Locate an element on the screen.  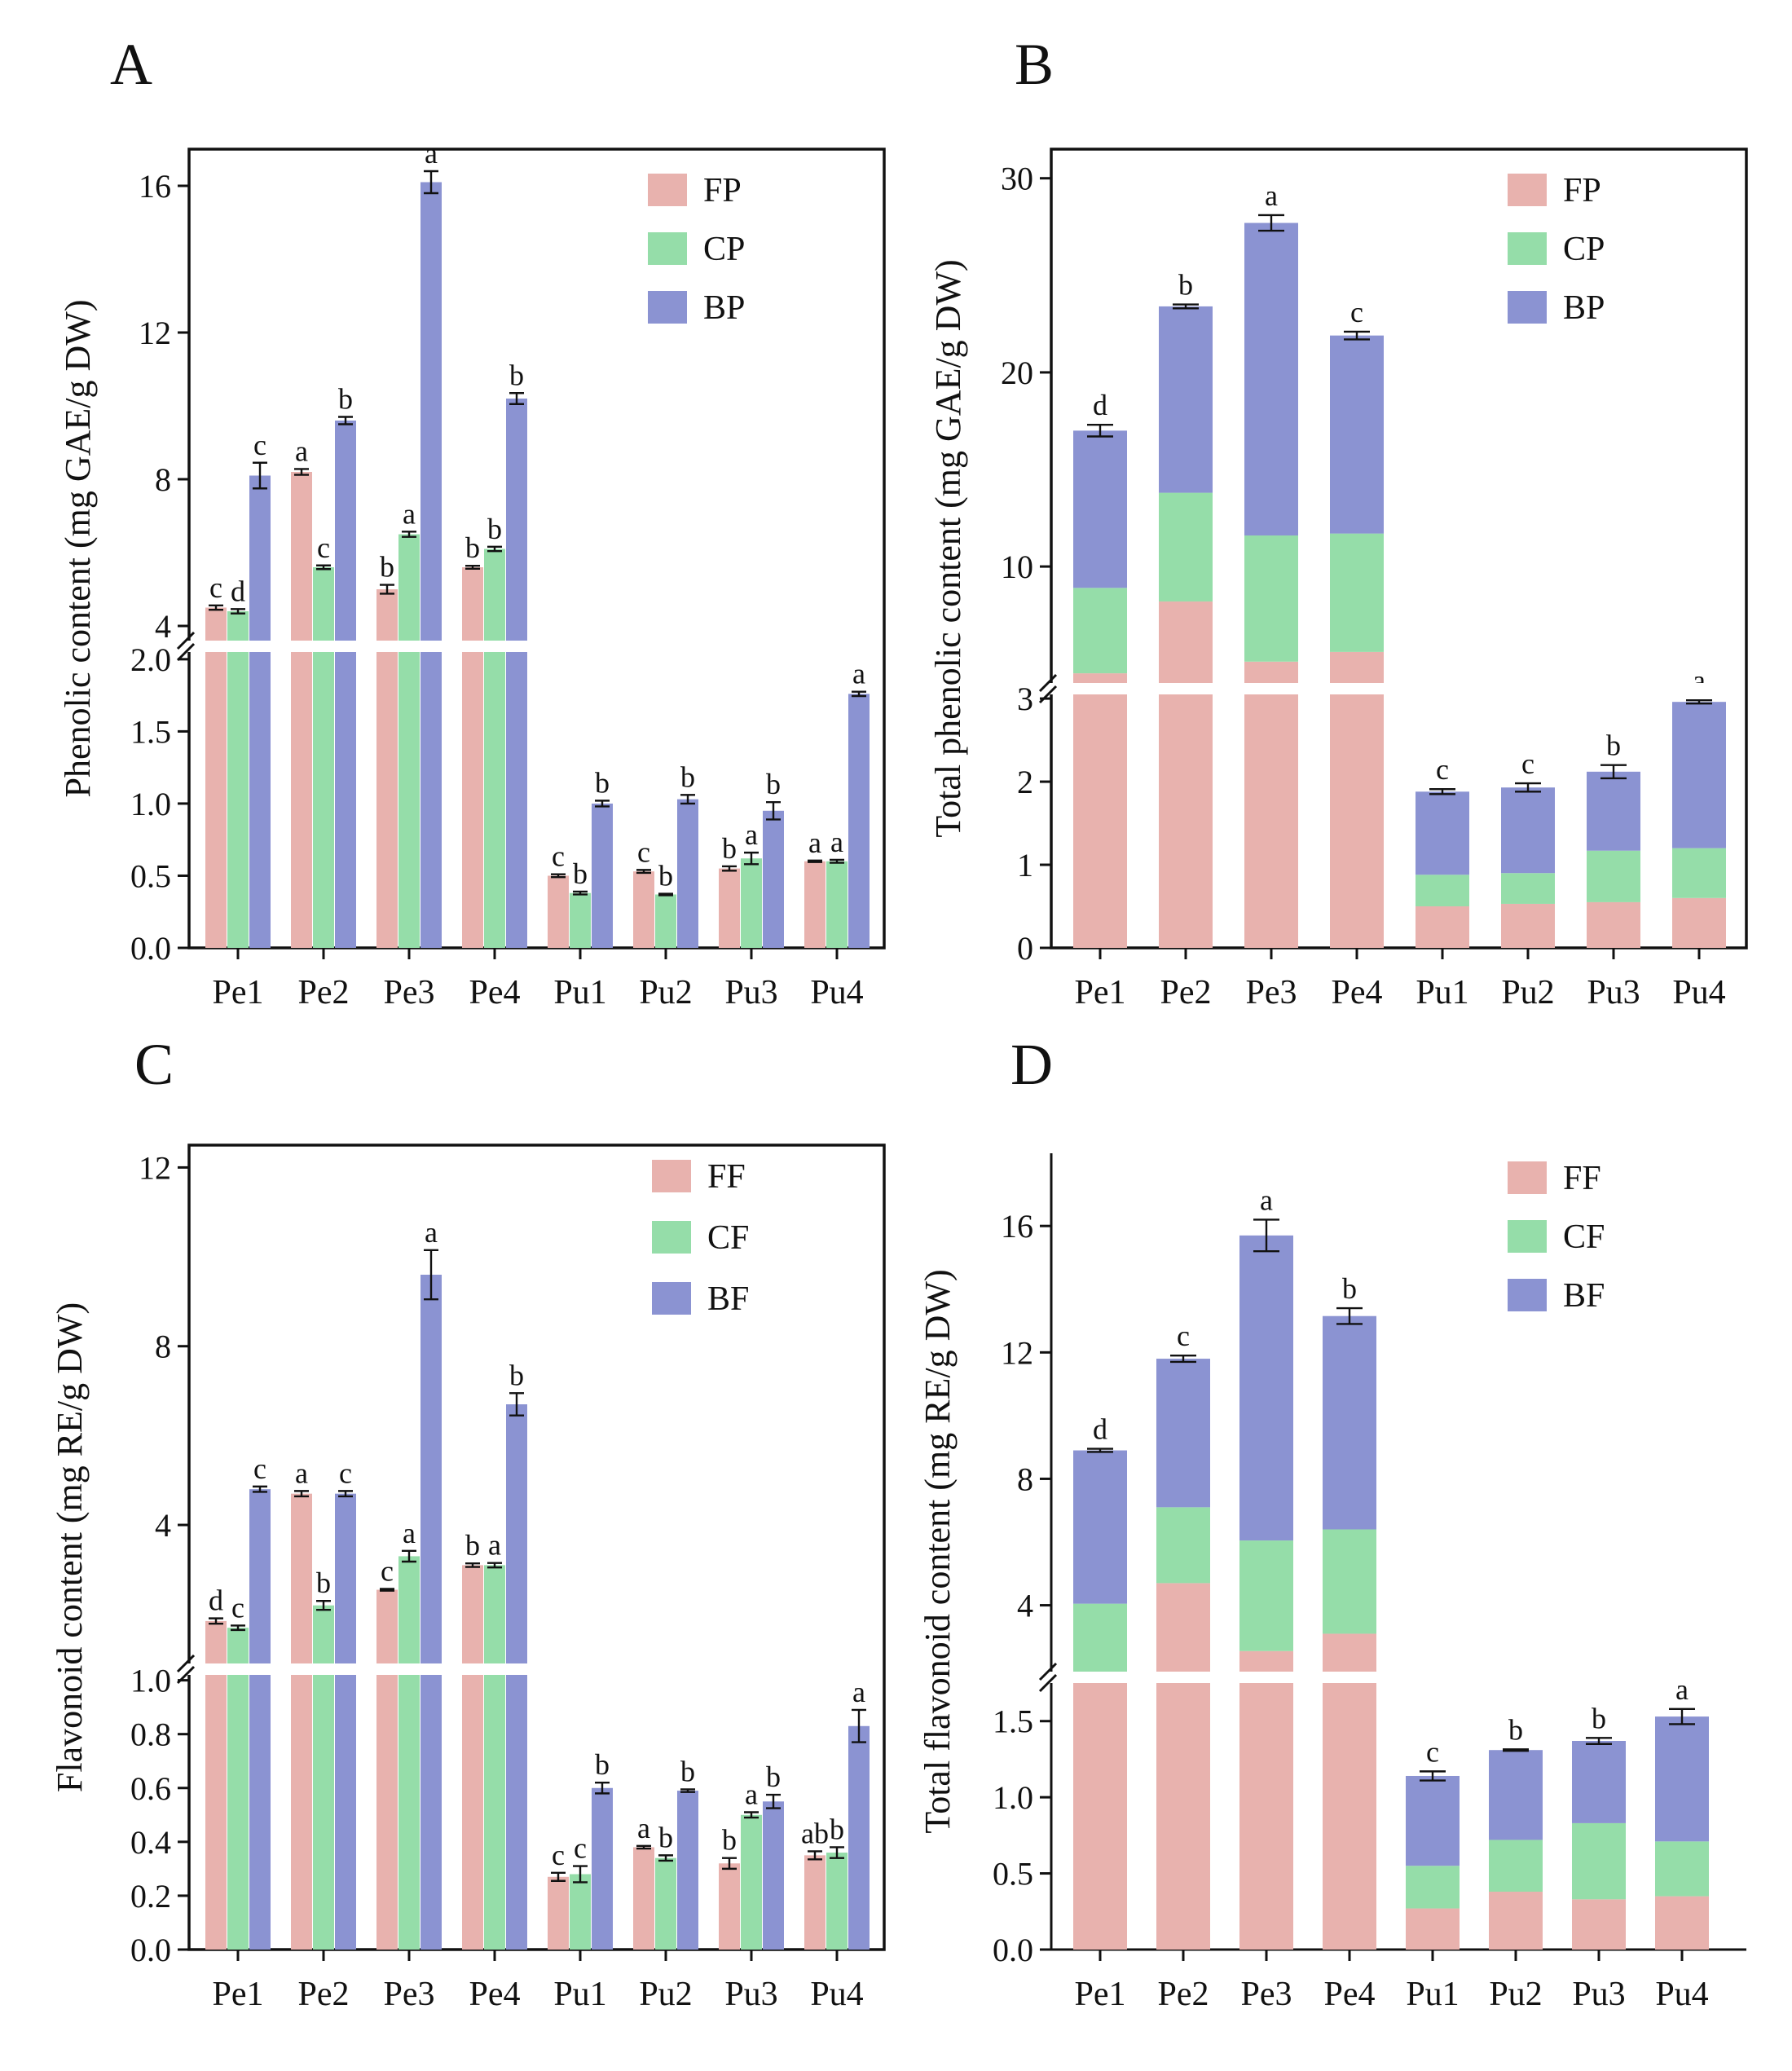
legend-label: FF is located at coordinates (1582, 1178).